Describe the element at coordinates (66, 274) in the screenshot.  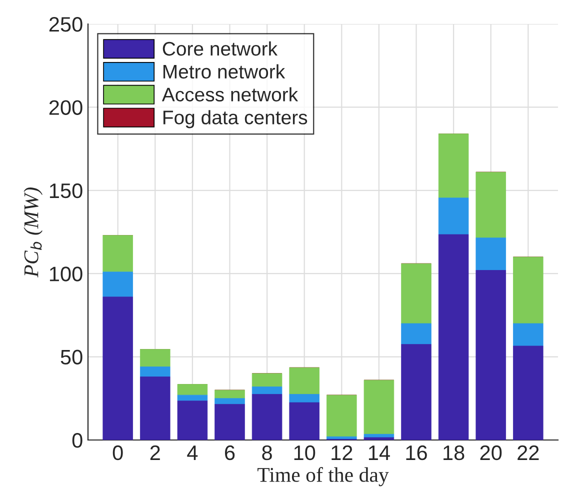
I see `y-tick-label: 100` at that location.